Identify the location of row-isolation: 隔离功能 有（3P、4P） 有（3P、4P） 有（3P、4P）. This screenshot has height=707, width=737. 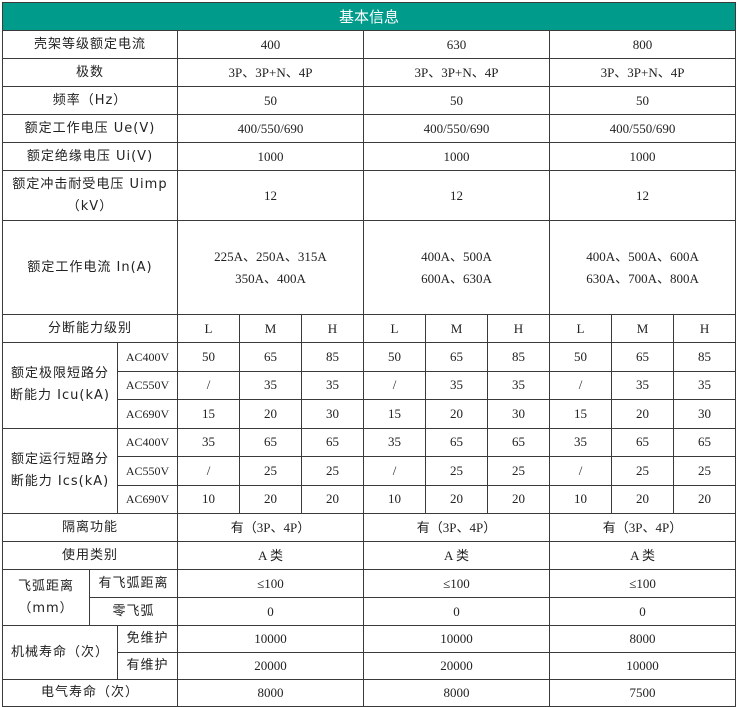
(369, 527).